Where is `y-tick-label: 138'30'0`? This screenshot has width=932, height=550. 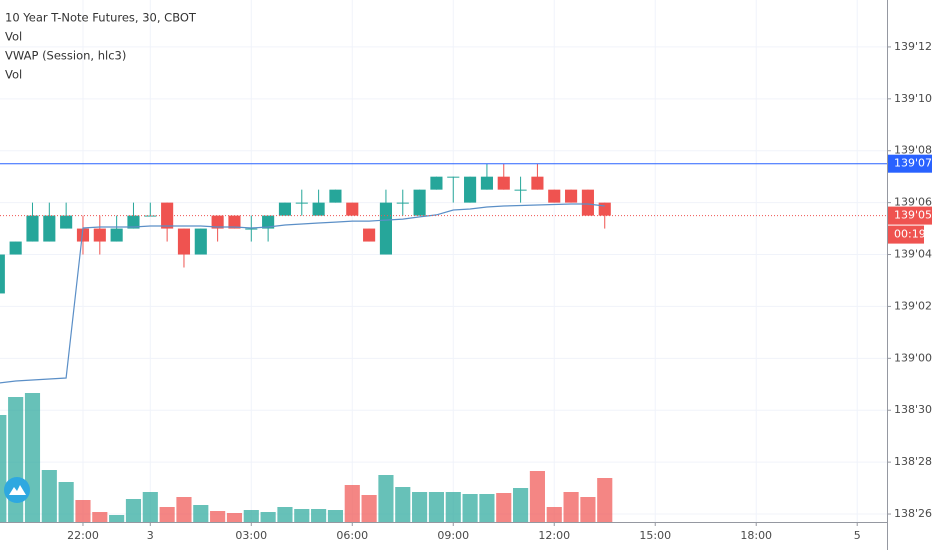 y-tick-label: 138'30'0 is located at coordinates (913, 409).